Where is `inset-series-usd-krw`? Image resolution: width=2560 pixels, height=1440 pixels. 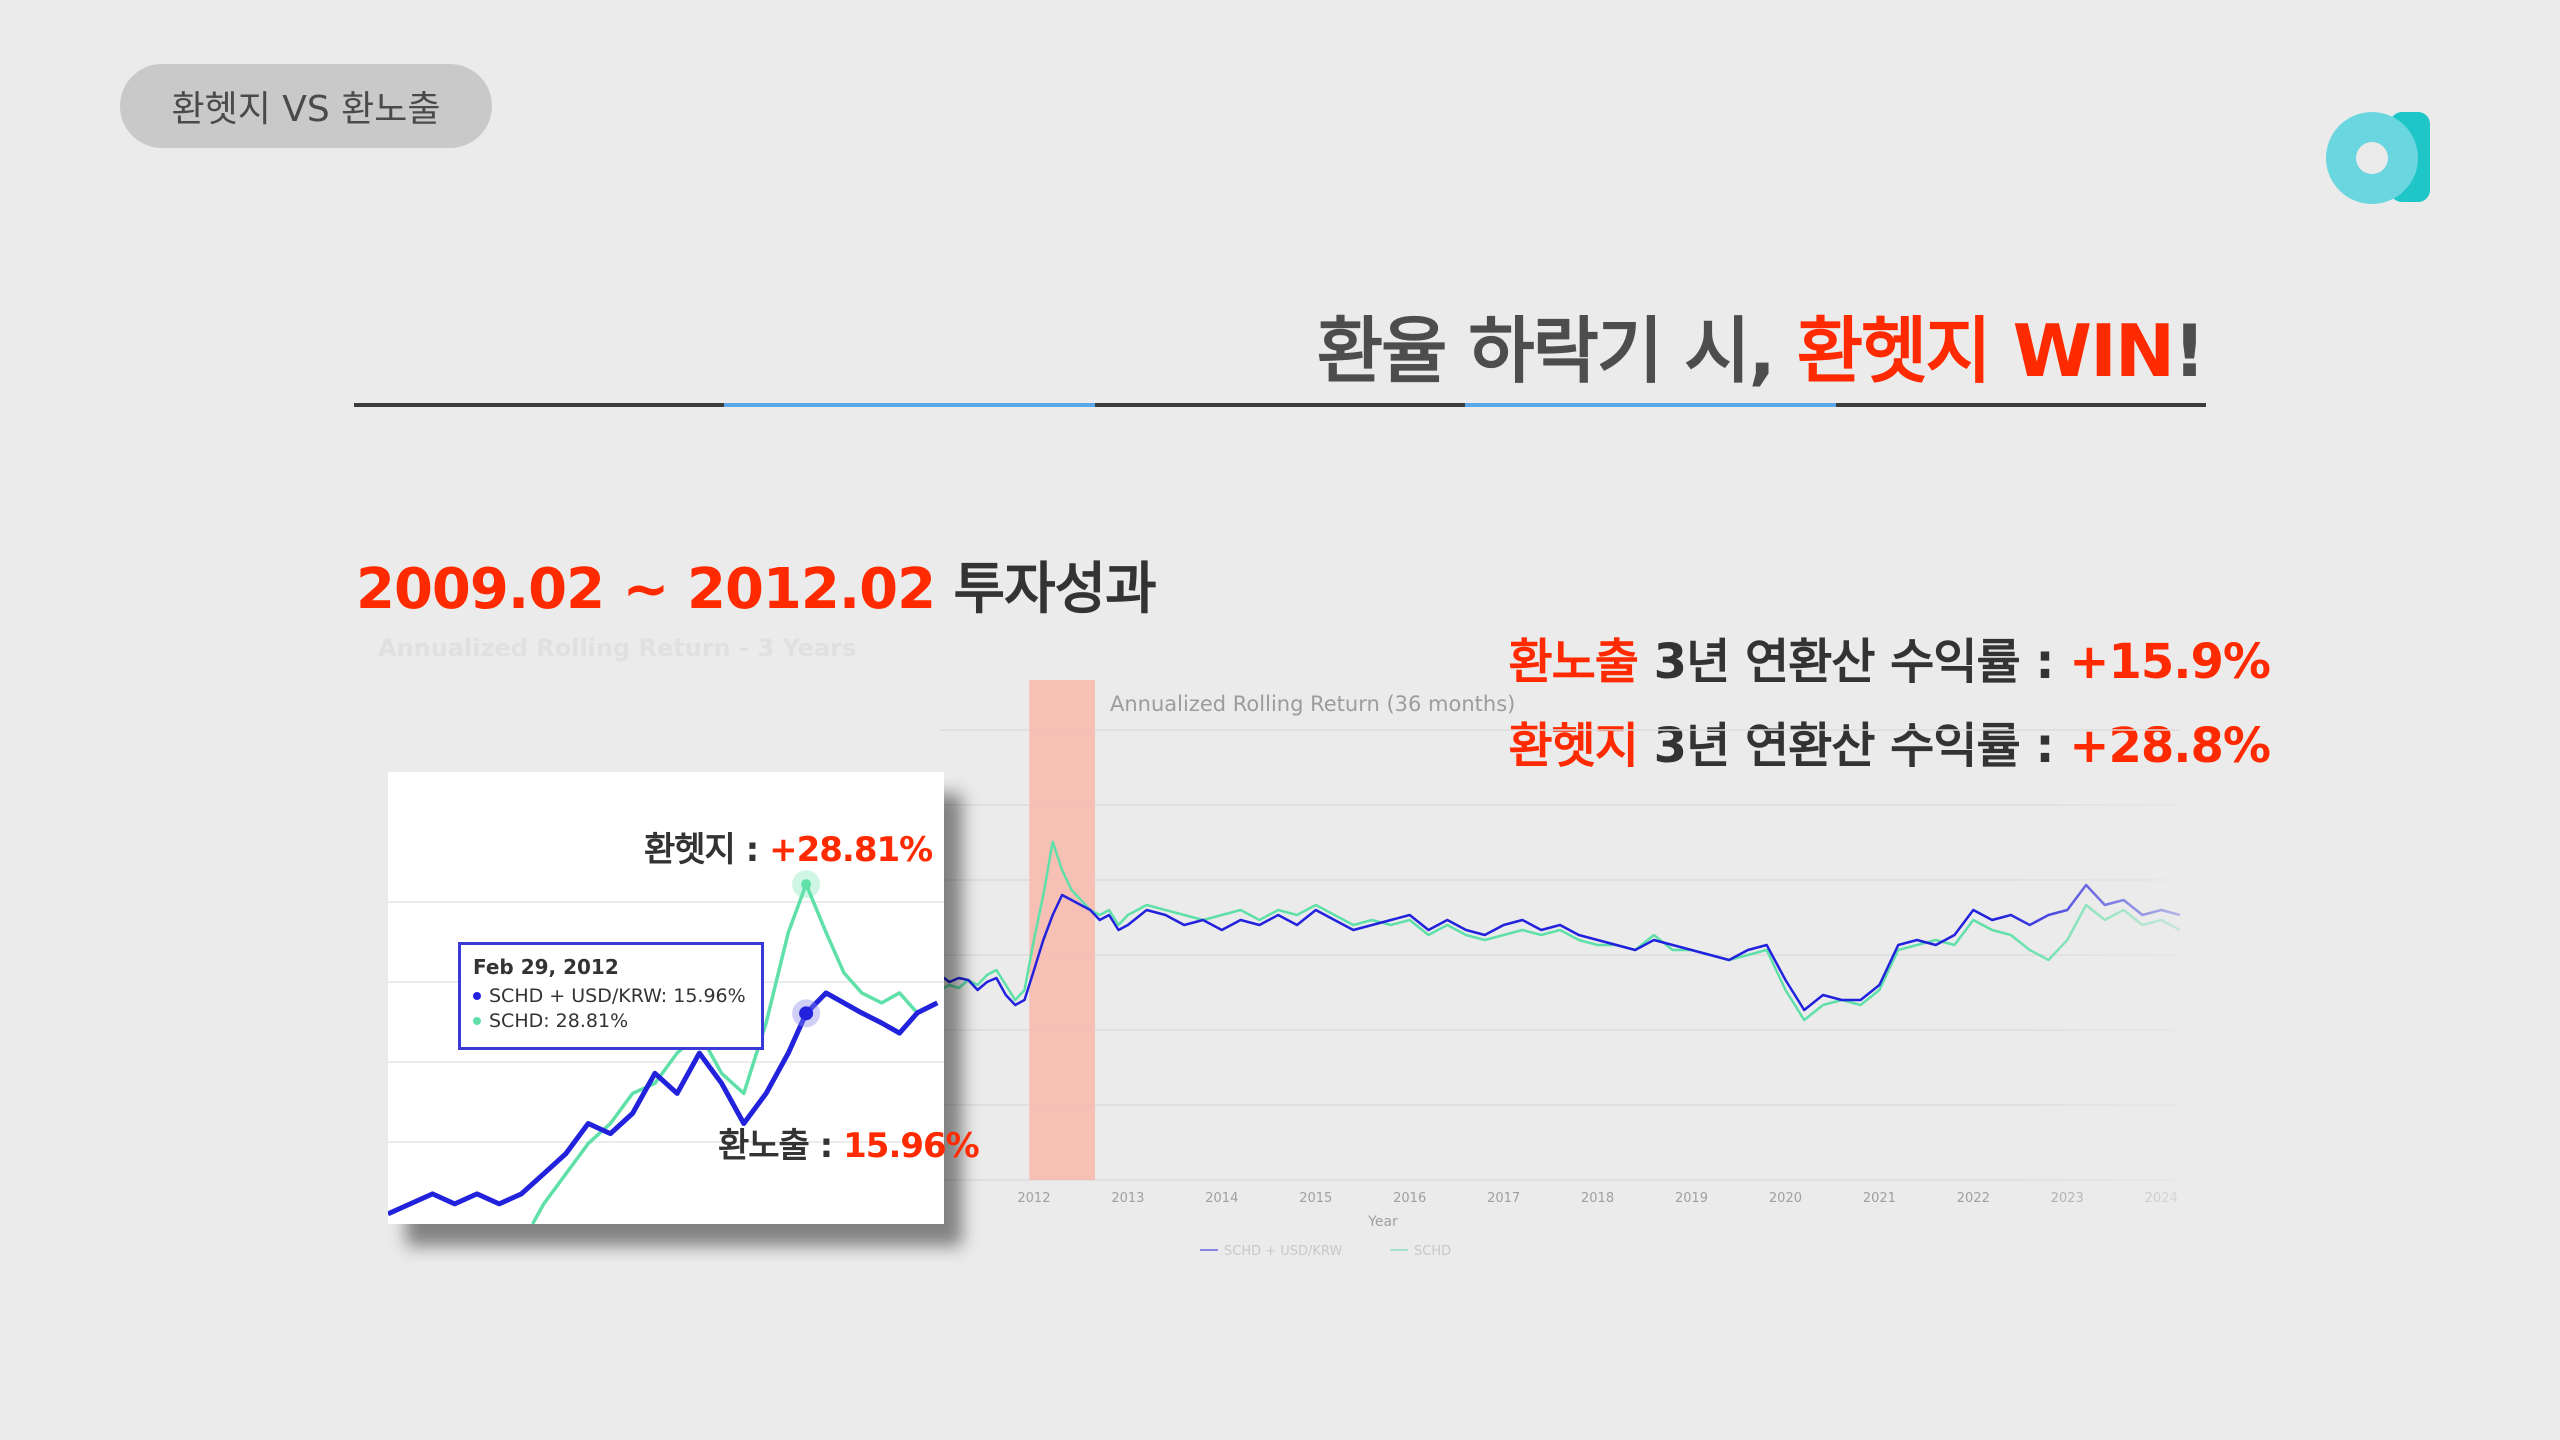 inset-series-usd-krw is located at coordinates (663, 1103).